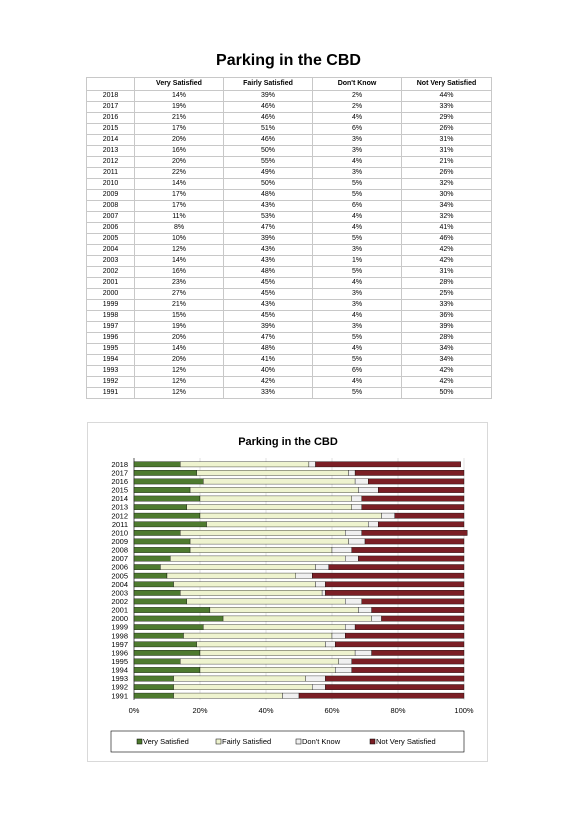  Describe the element at coordinates (110, 316) in the screenshot. I see `table-cell-year: 1998` at that location.